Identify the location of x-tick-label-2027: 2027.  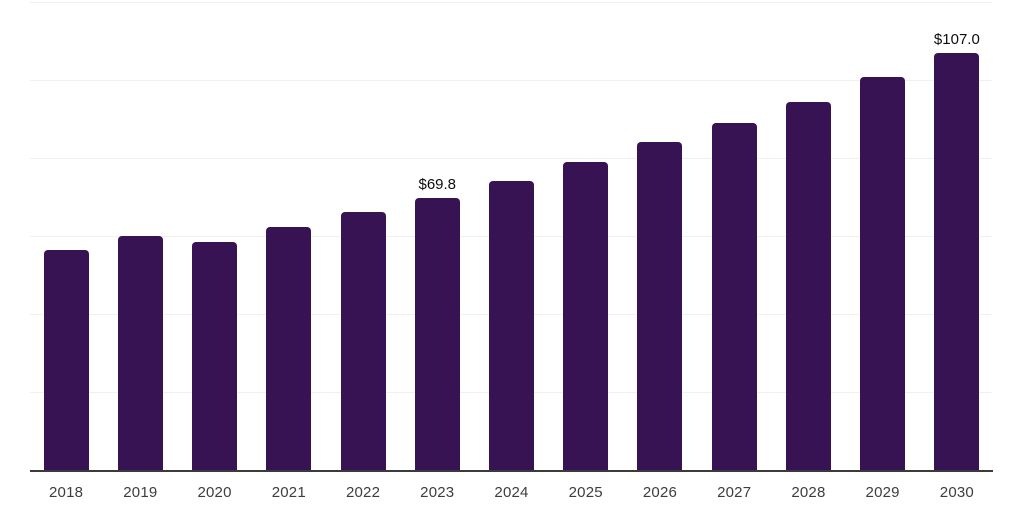
(734, 492).